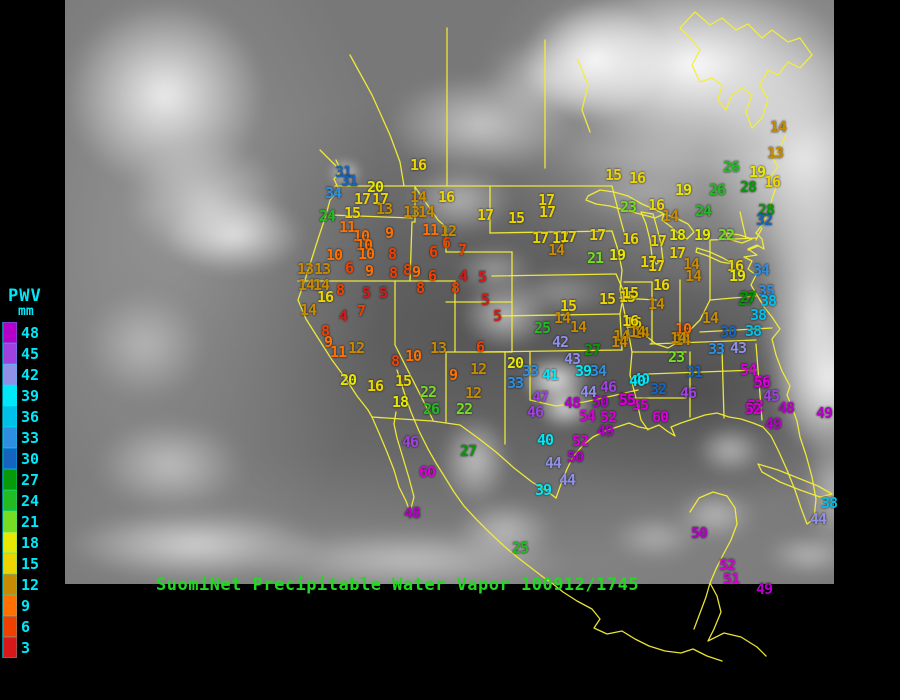  I want to click on legend-label: 9, so click(26, 605).